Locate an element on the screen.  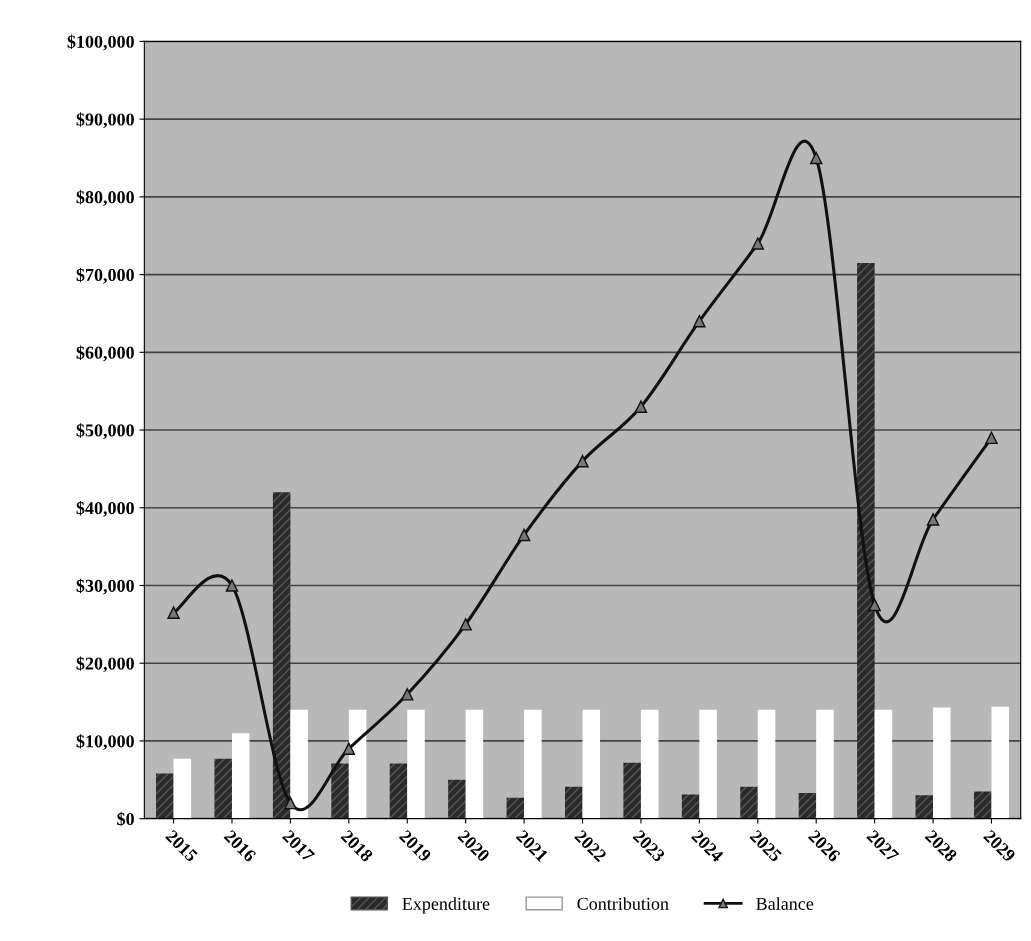
legend-label: Contribution is located at coordinates (623, 903).